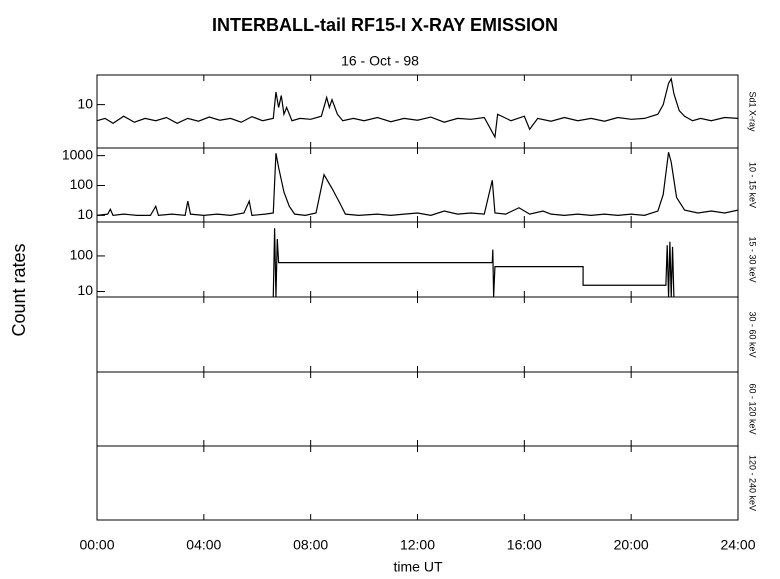 This screenshot has height=579, width=780. Describe the element at coordinates (310, 545) in the screenshot. I see `x-tick-label: 08:00` at that location.